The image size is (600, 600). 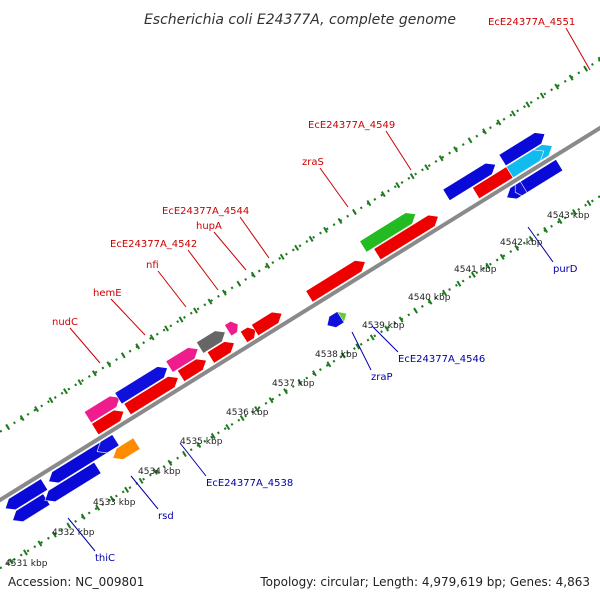 I want to click on gene-label-lower: purD, so click(x=565, y=269).